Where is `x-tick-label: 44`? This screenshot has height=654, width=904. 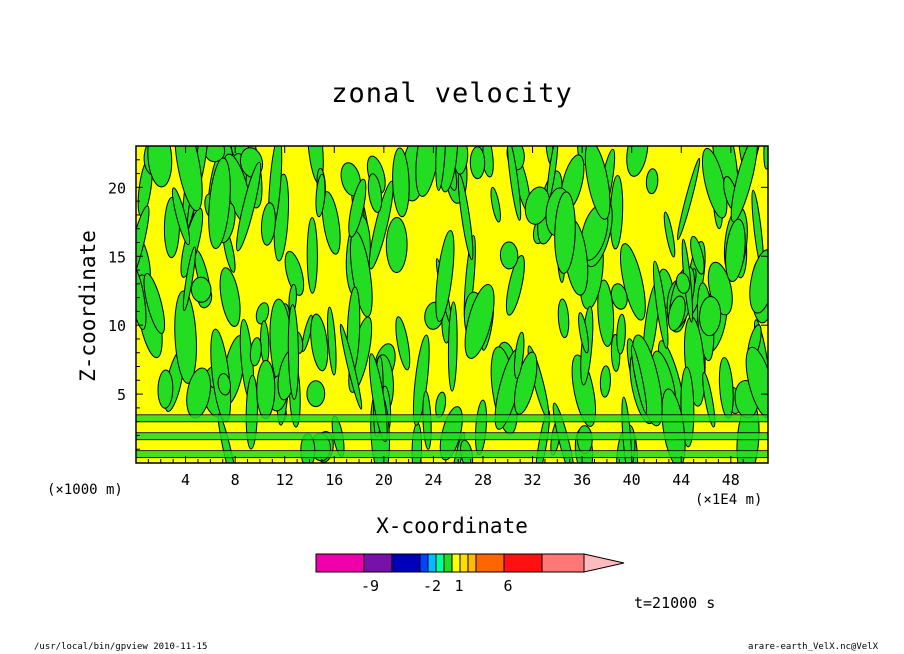 x-tick-label: 44 is located at coordinates (681, 480).